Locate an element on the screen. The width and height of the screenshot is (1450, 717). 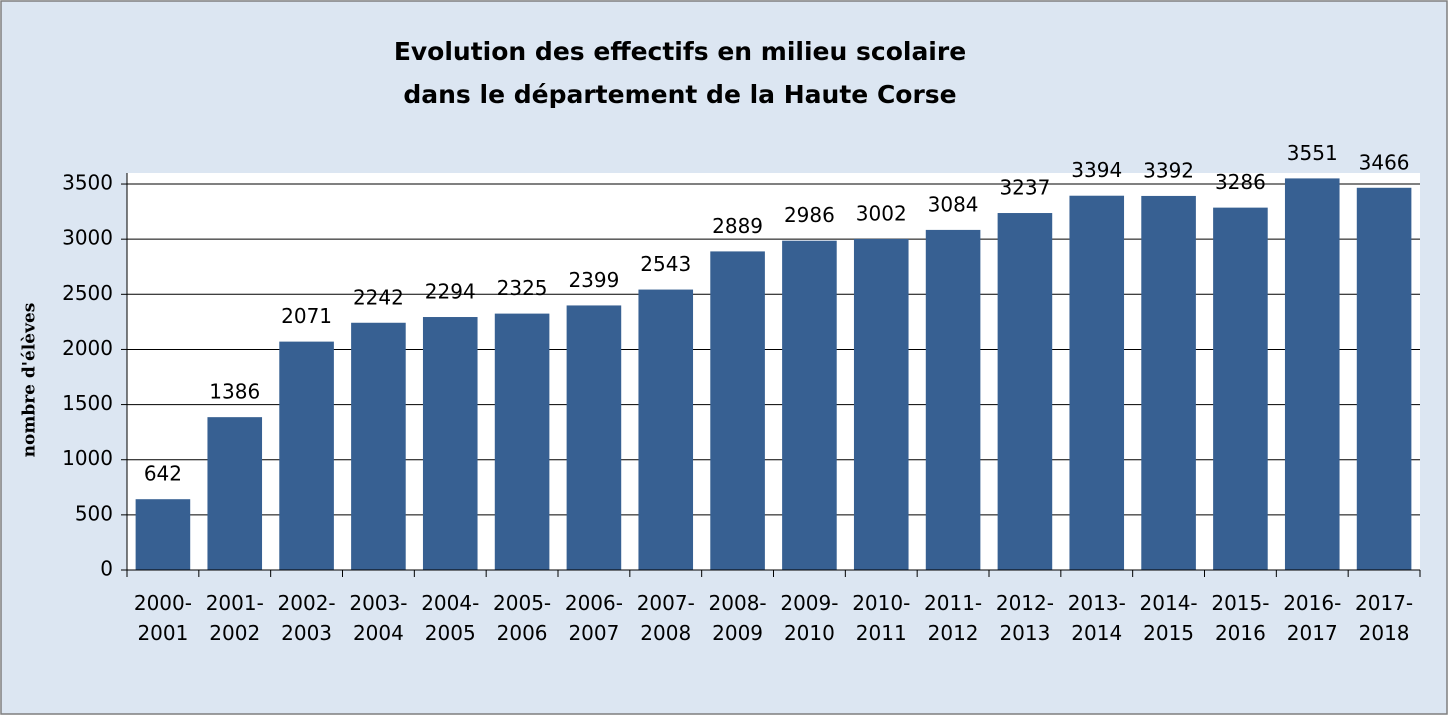
x-tick-label: 2003- 2004 is located at coordinates (378, 618).